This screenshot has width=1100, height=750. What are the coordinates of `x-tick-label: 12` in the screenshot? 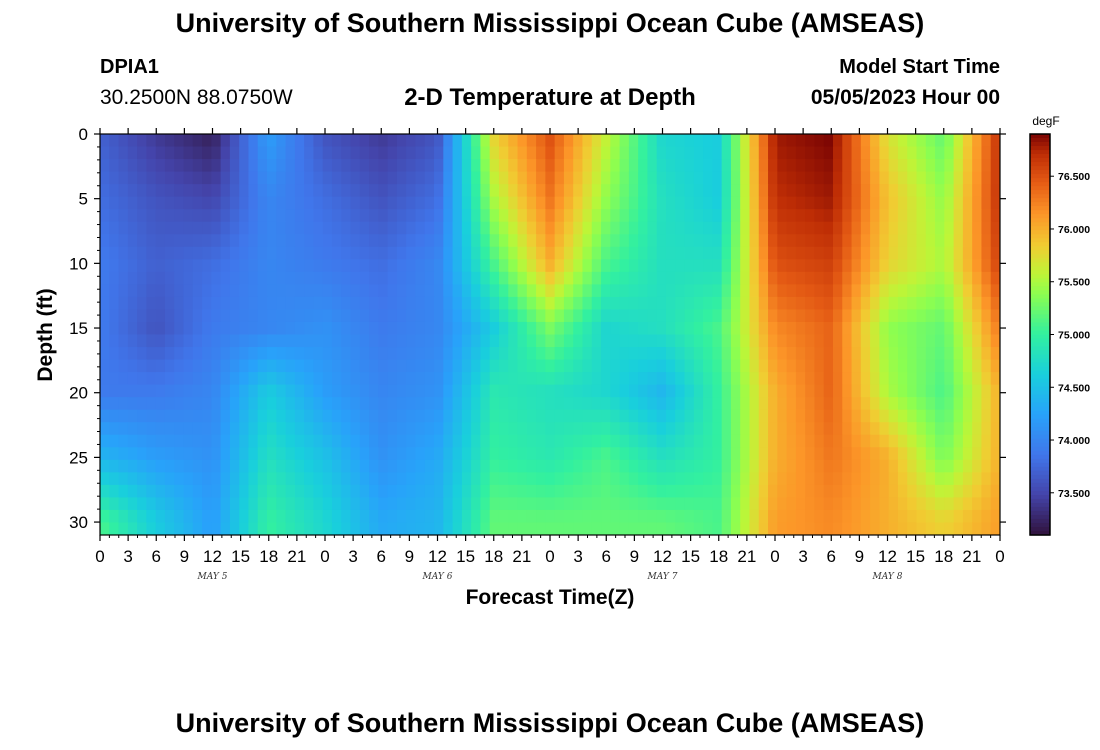 It's located at (437, 556).